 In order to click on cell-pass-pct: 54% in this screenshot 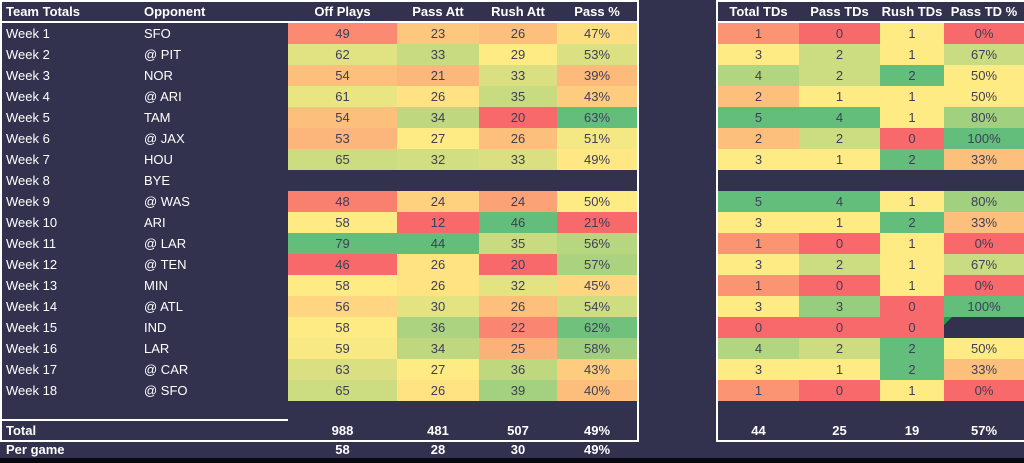, I will do `click(597, 306)`.